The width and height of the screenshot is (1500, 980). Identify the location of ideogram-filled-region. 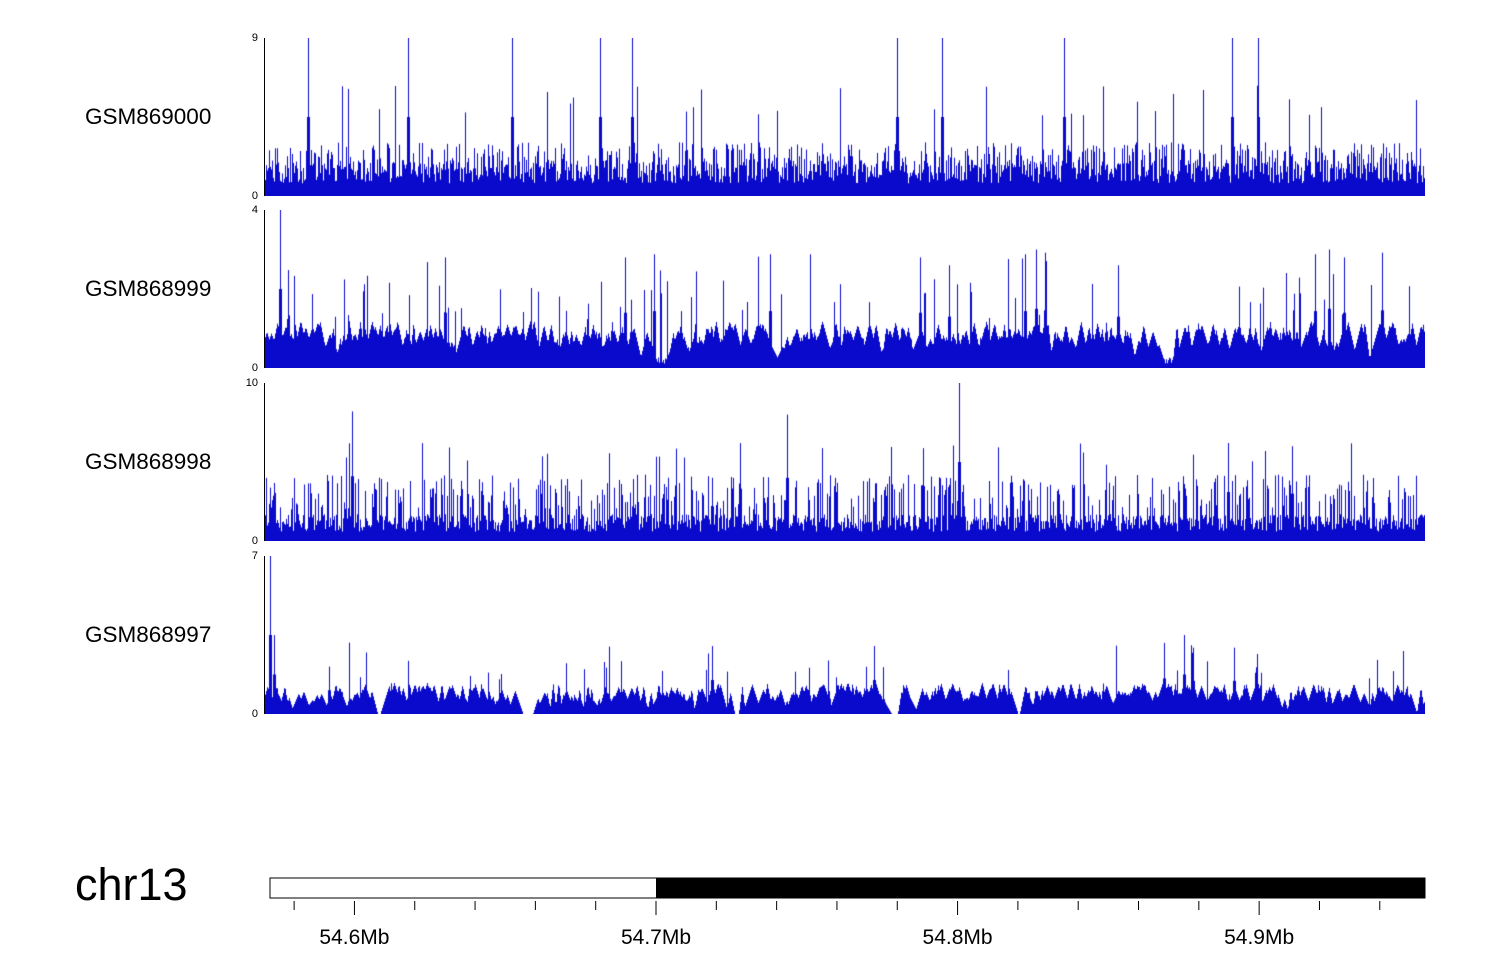
(1040, 888).